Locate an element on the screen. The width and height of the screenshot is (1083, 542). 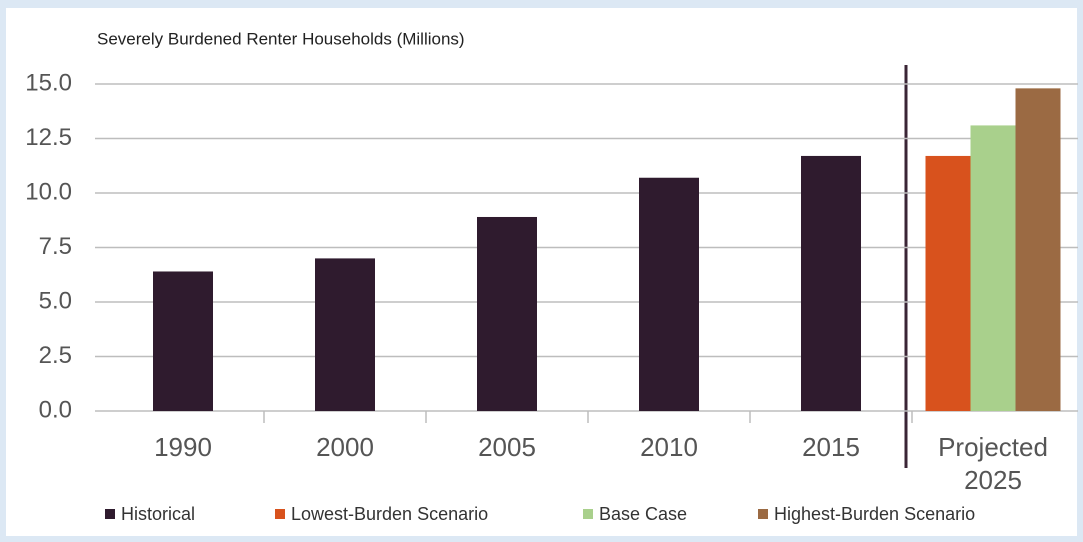
y-tick-label: 15.0 is located at coordinates (48, 82).